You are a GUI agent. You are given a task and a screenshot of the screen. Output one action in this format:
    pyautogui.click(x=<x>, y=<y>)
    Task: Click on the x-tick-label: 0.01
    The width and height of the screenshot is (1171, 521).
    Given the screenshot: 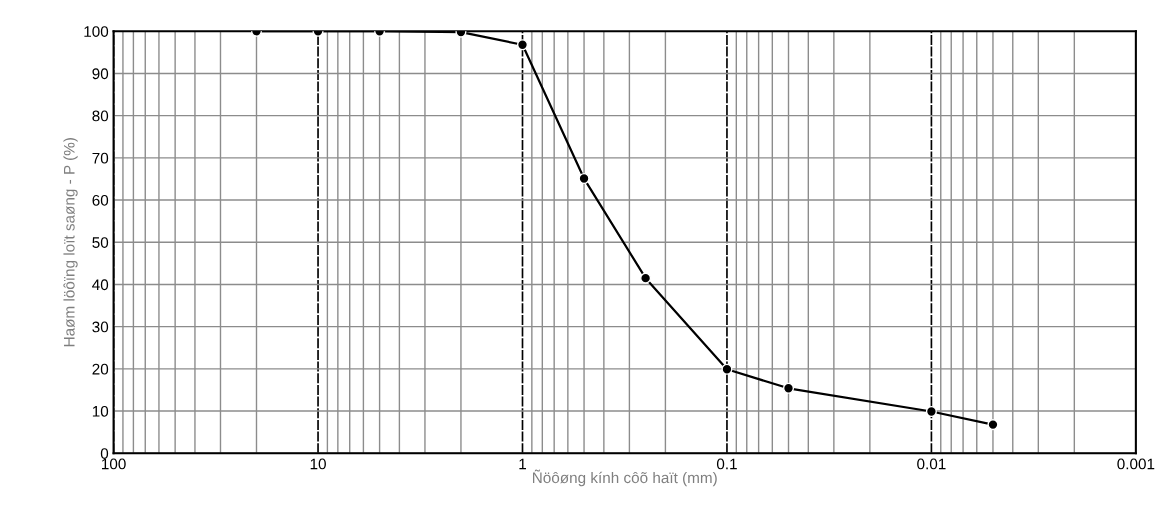 What is the action you would take?
    pyautogui.click(x=931, y=464)
    